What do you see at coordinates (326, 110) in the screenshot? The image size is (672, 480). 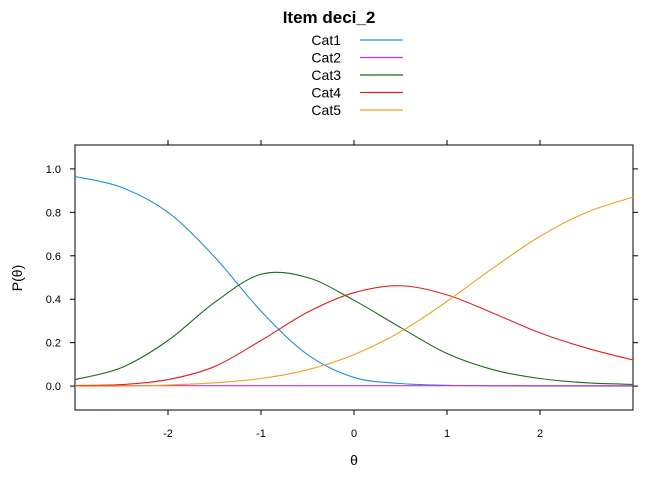 I see `legend-label-cat5: Cat5` at bounding box center [326, 110].